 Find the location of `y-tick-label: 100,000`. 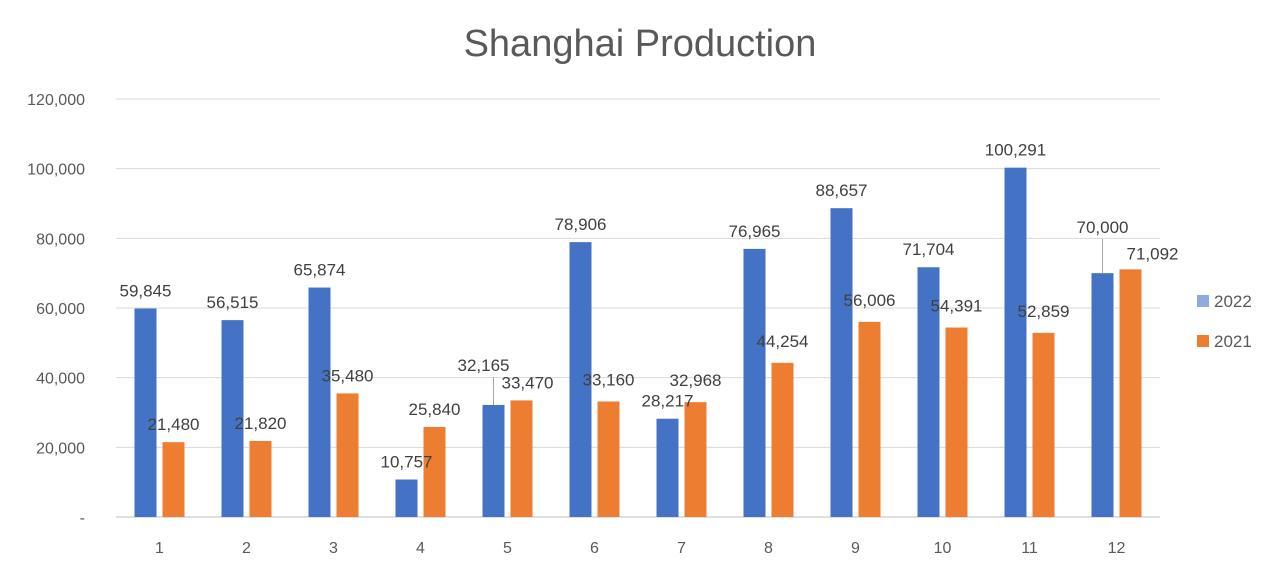

y-tick-label: 100,000 is located at coordinates (56, 170).